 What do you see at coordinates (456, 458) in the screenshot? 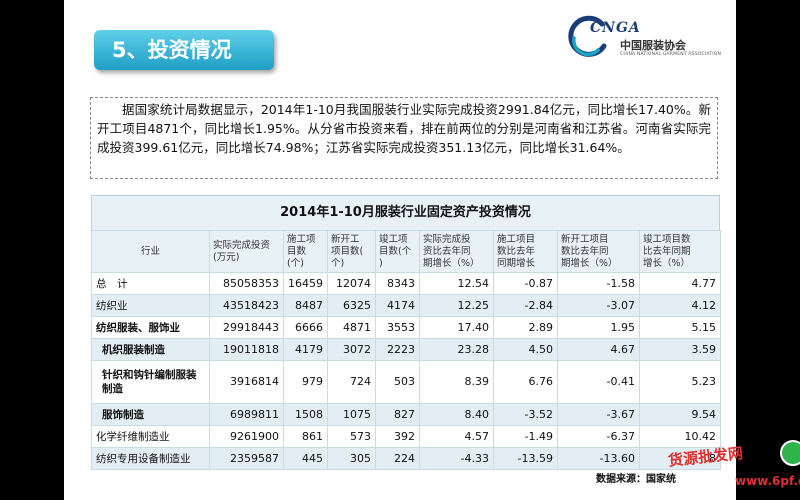
I see `table-cell: -4.33` at bounding box center [456, 458].